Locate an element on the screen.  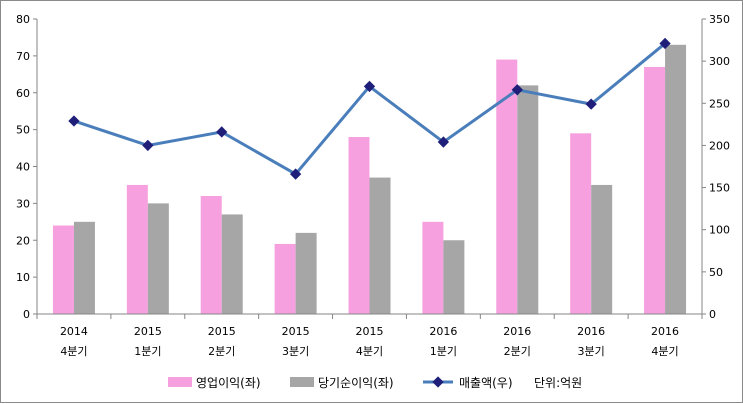
left-tick-label: 10 is located at coordinates (23, 277).